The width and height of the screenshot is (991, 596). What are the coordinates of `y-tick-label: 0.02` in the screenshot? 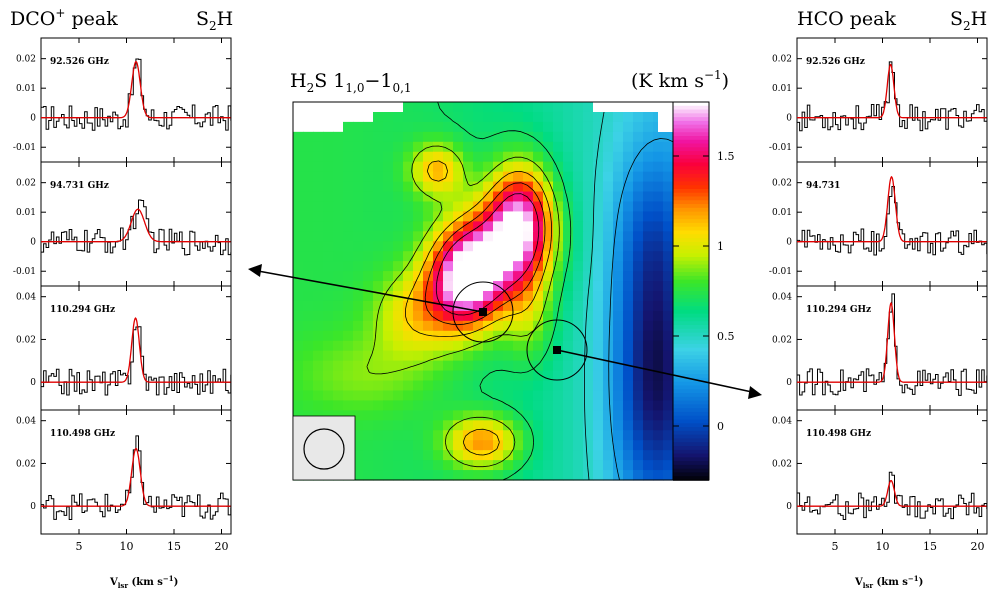 It's located at (782, 464).